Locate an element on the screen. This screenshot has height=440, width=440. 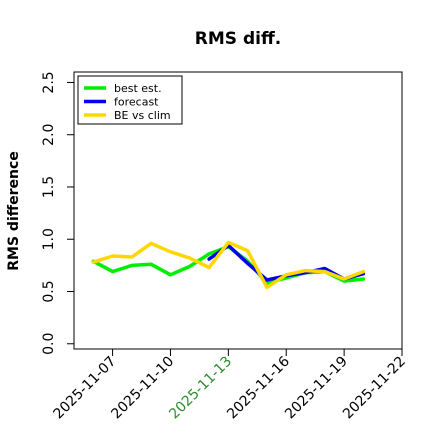
y-tick-label: 0.0 is located at coordinates (49, 344).